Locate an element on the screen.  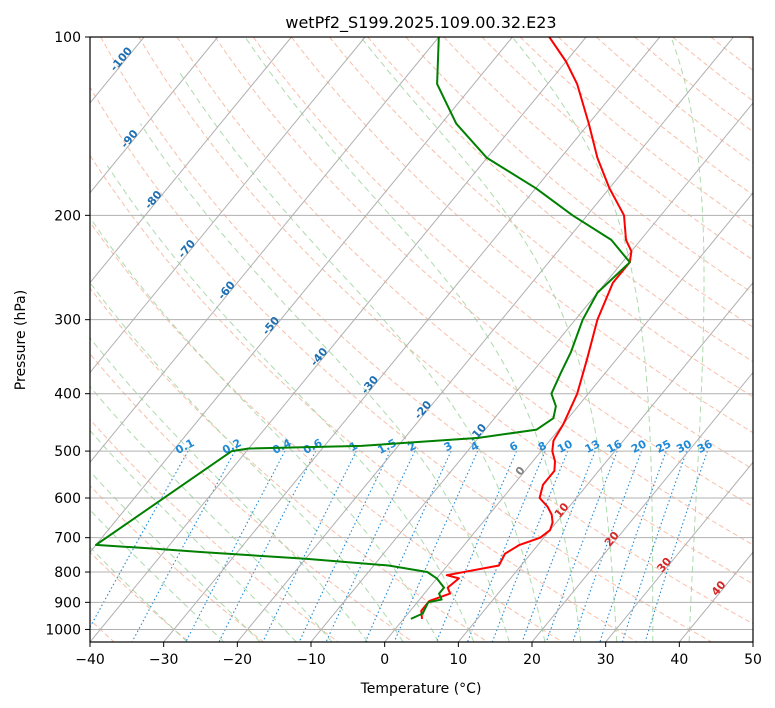
y-tick-label: 500 is located at coordinates (67, 452).